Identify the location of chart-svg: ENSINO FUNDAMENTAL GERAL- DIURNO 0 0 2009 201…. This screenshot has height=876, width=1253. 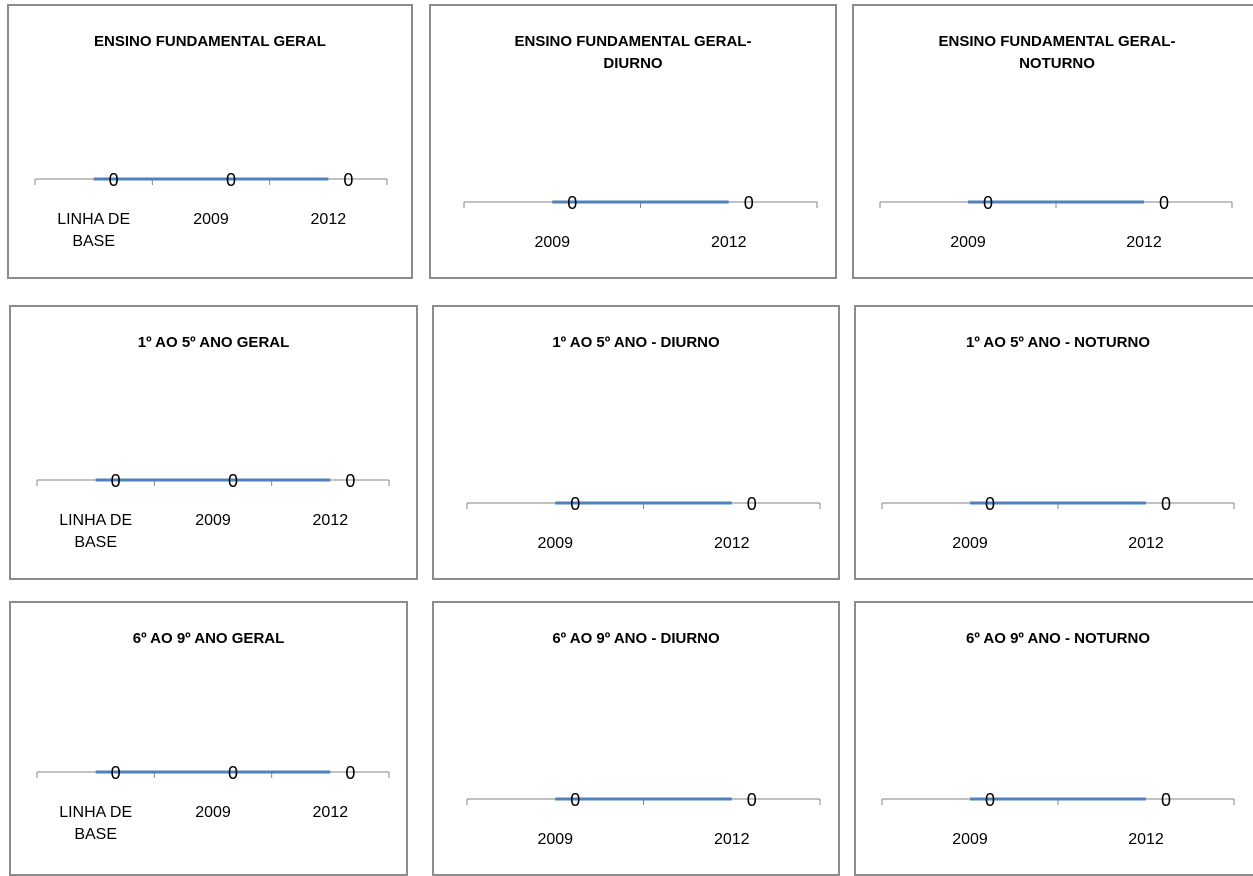
(640, 142).